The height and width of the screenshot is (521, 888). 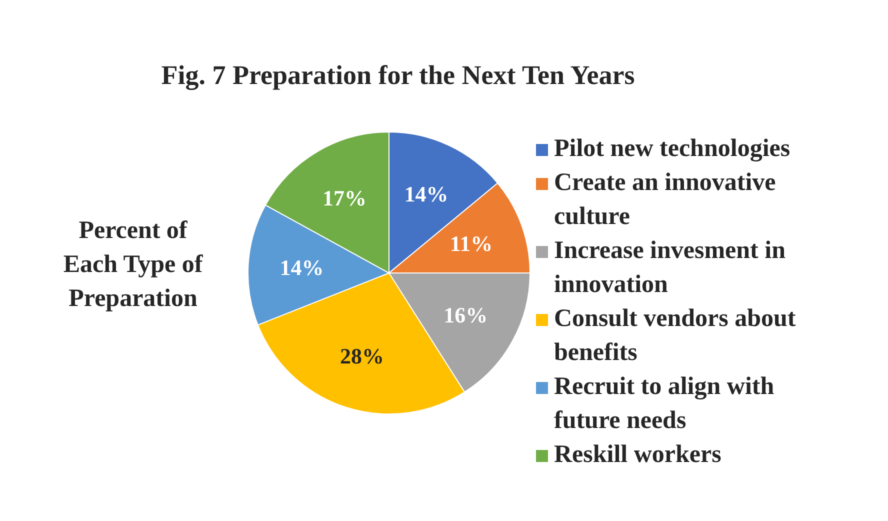 What do you see at coordinates (133, 265) in the screenshot?
I see `text: Percent of Each Type of Preparation` at bounding box center [133, 265].